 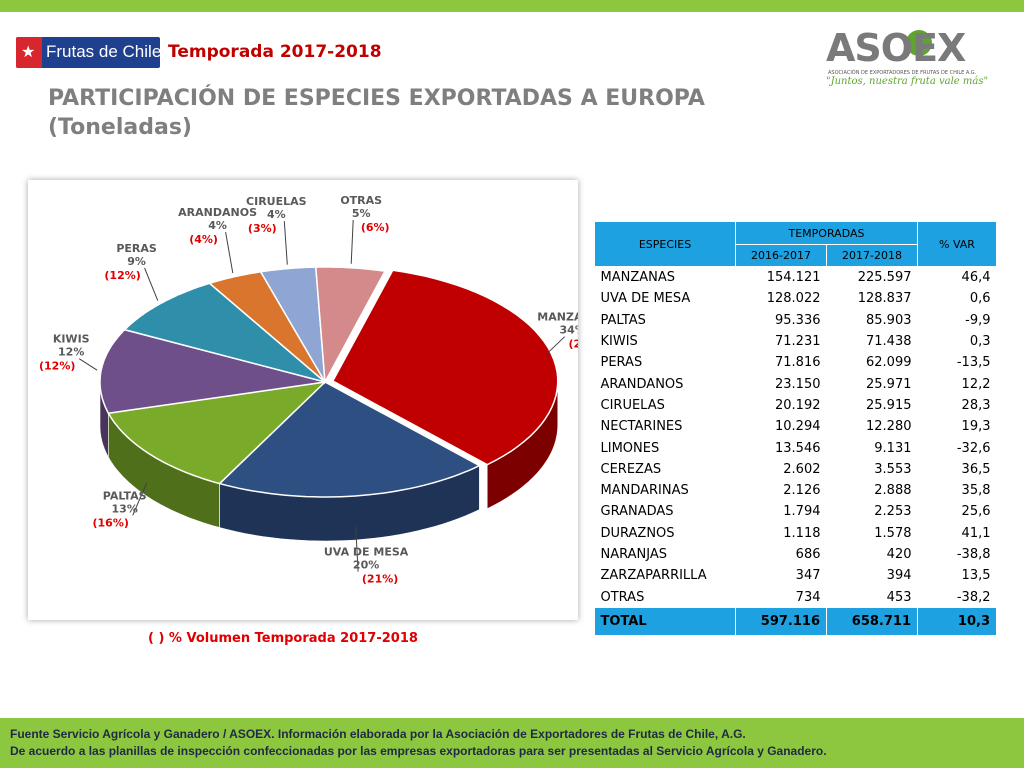 I want to click on value-cell: 71.438, so click(x=889, y=342).